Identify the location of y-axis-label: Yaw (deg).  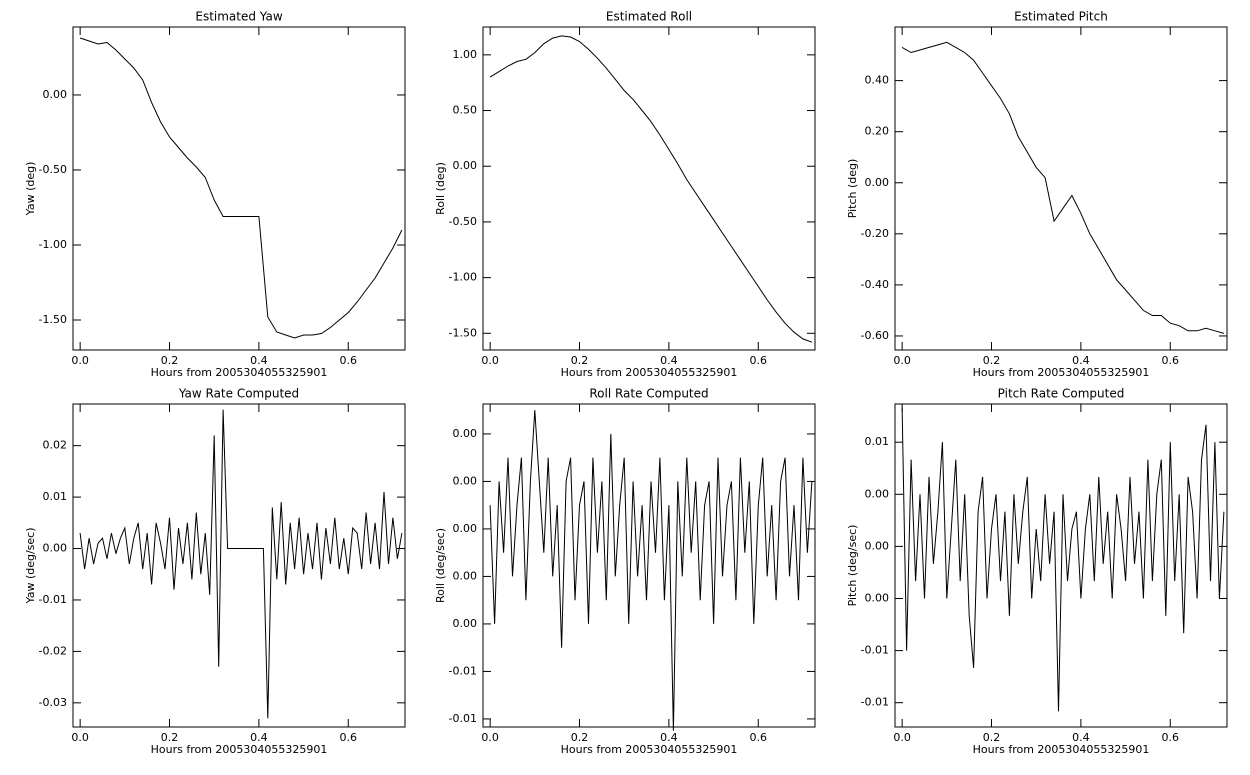
(30, 189).